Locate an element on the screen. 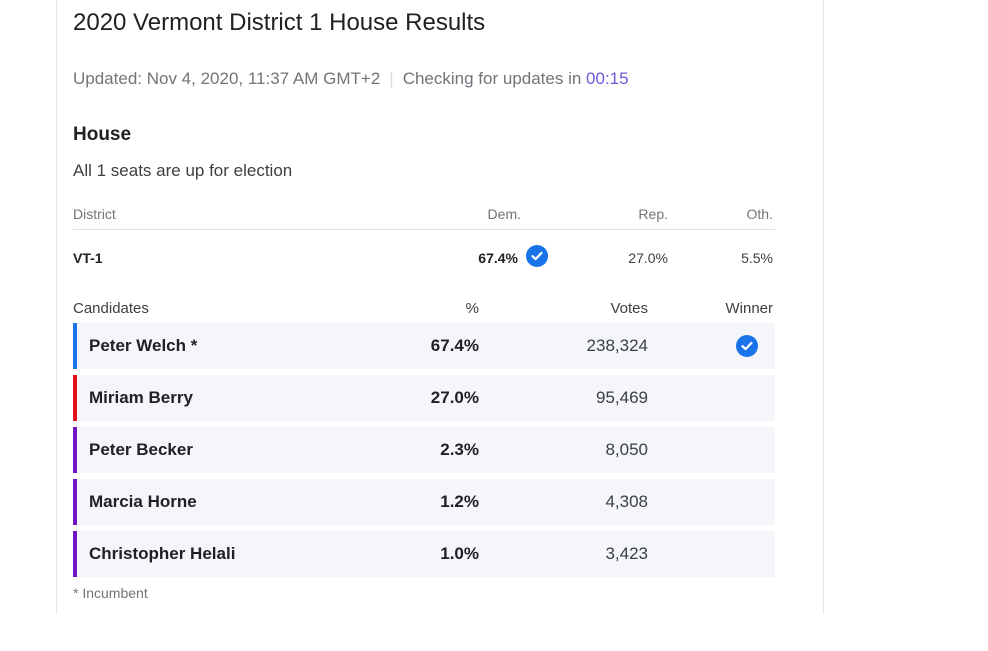  candidate-row: Miriam Berry 27.0% 95,469 is located at coordinates (424, 398).